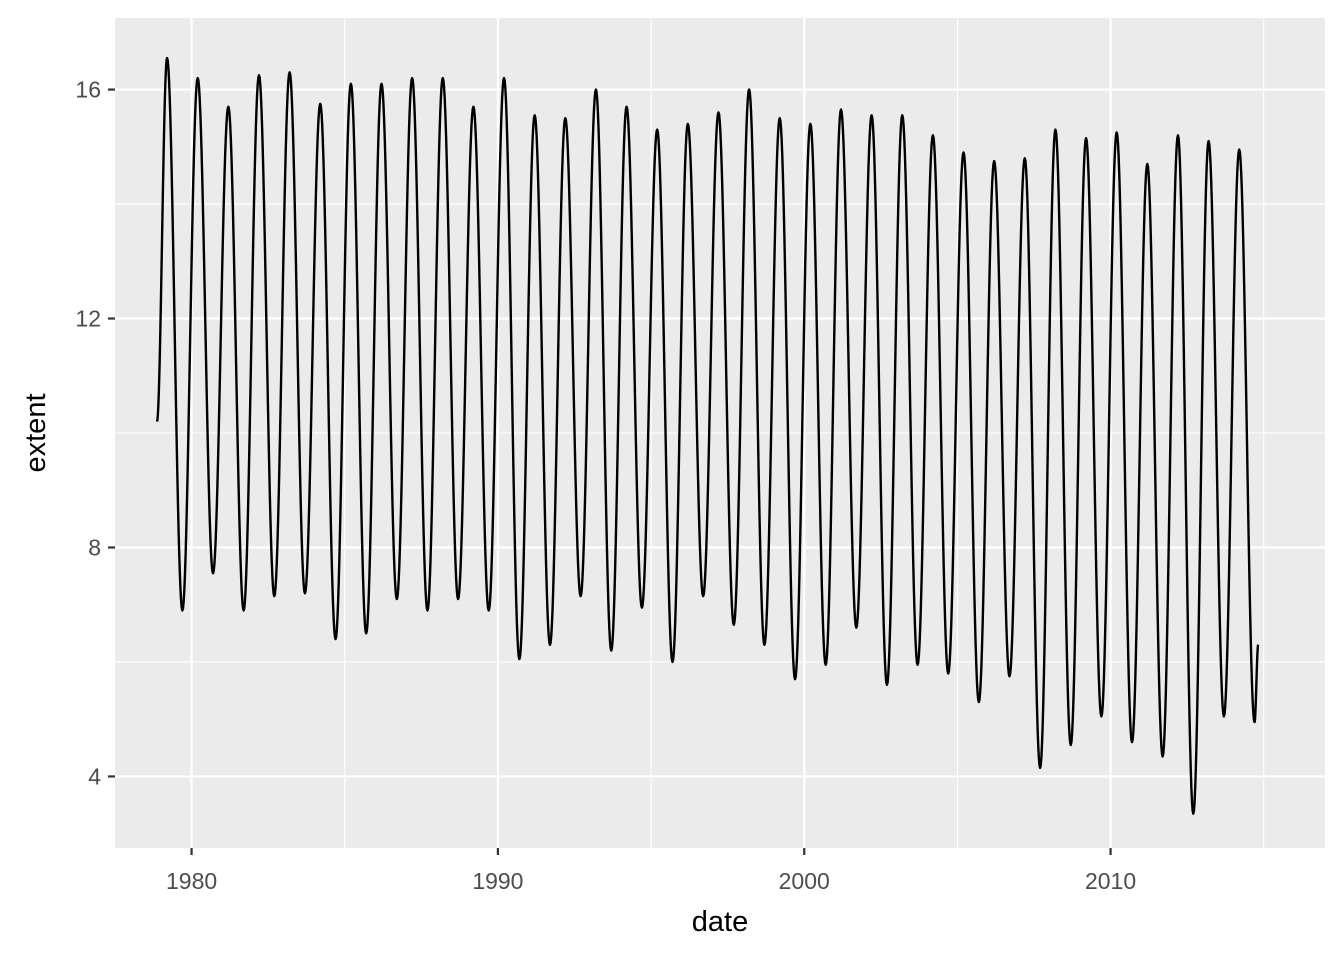 This screenshot has height=960, width=1344. I want to click on x-axis-title: date, so click(720, 922).